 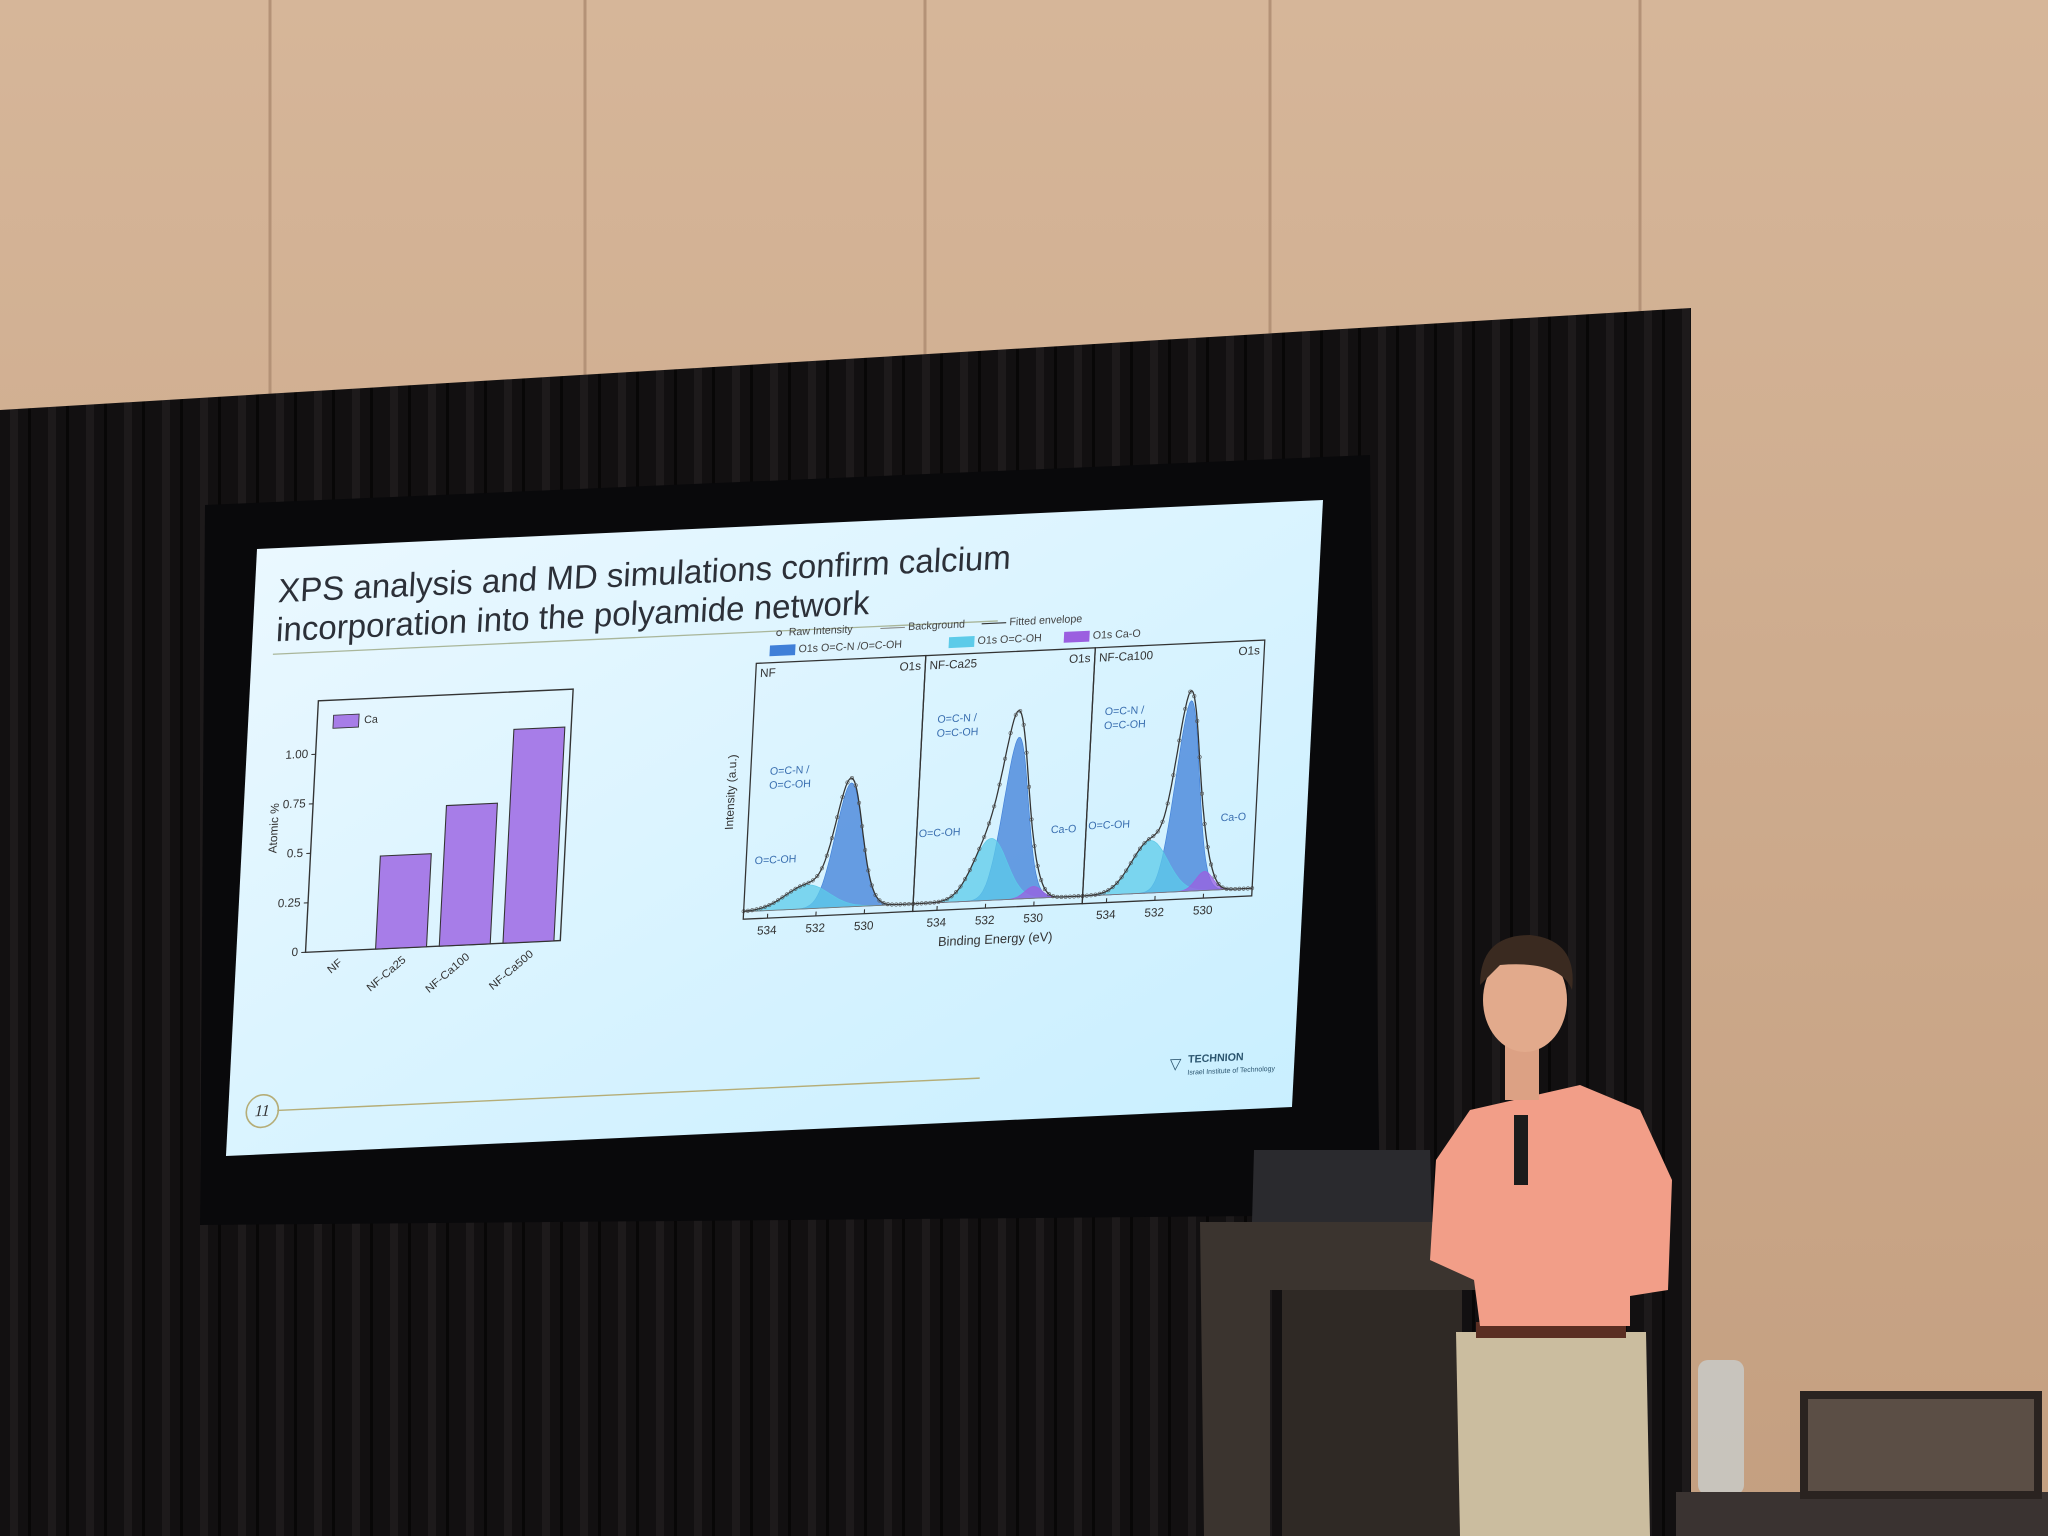 What do you see at coordinates (779, 633) in the screenshot?
I see `legend-raw-marker` at bounding box center [779, 633].